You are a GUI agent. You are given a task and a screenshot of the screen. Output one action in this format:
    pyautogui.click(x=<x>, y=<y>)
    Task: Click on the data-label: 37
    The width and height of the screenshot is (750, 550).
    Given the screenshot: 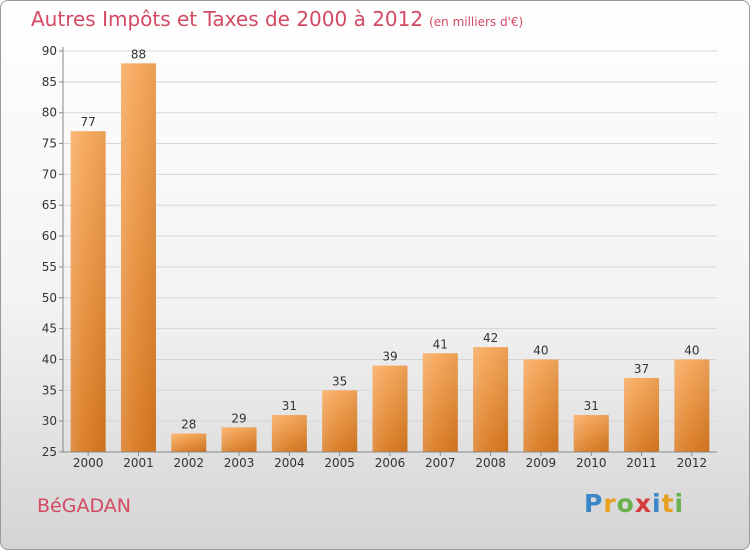 What is the action you would take?
    pyautogui.click(x=641, y=369)
    